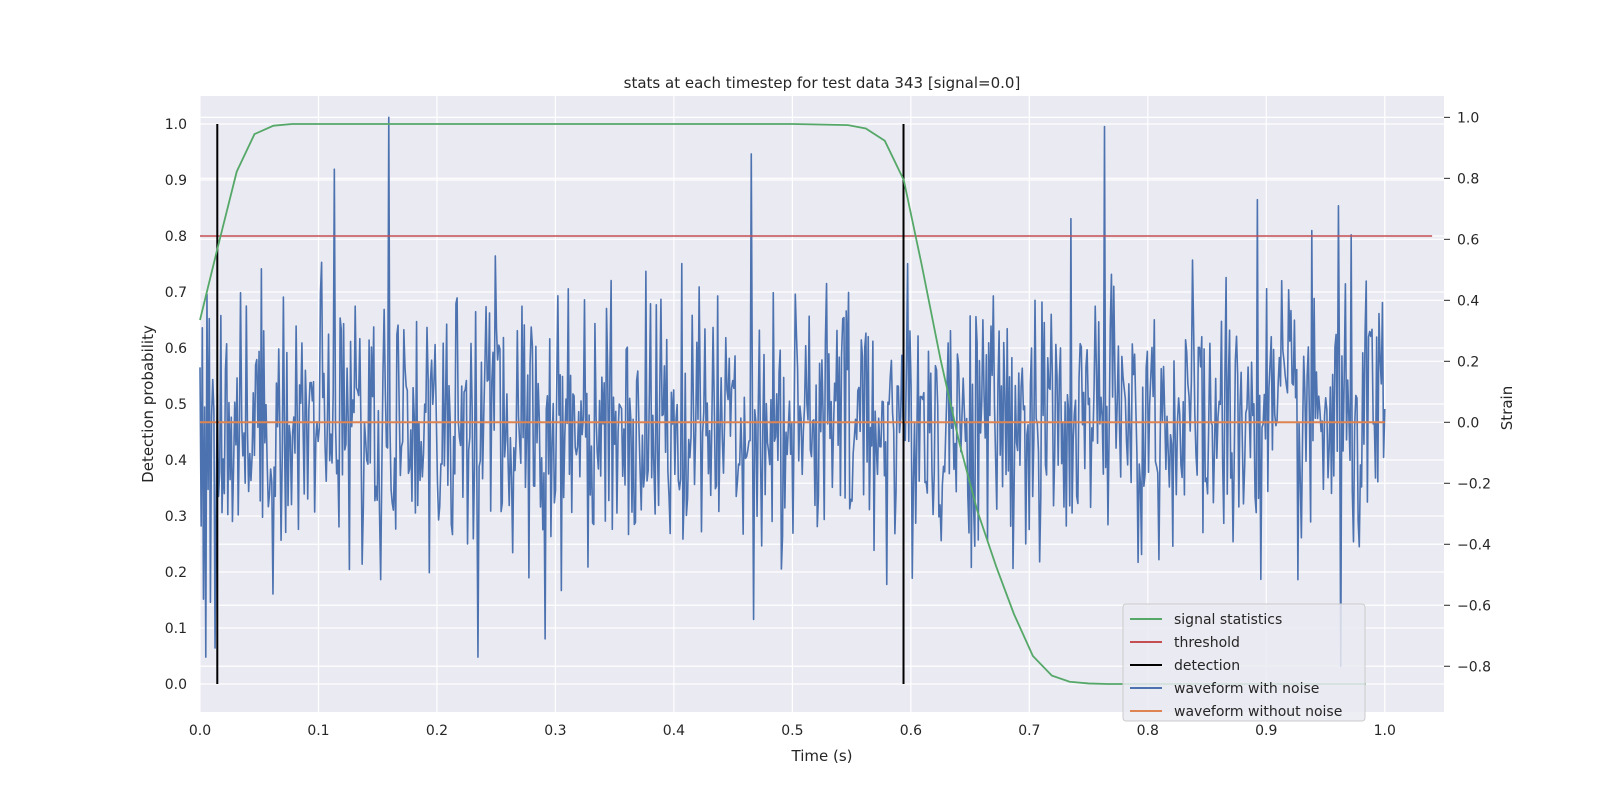 The width and height of the screenshot is (1600, 800). I want to click on x-tick-label: 0.0, so click(200, 731).